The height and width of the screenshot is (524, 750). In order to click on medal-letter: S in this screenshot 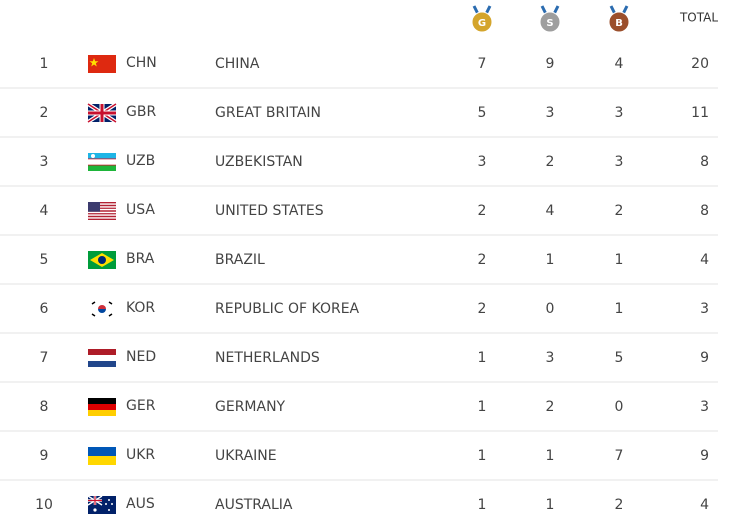, I will do `click(549, 23)`.